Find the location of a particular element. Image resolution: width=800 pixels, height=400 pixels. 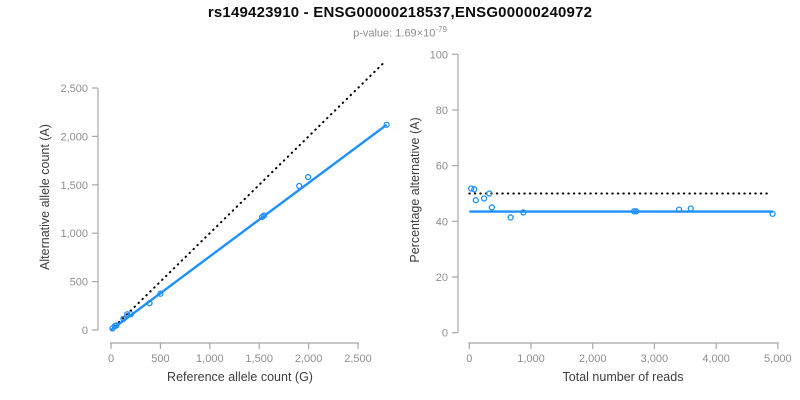

y-tick-label: 2,000 is located at coordinates (74, 137).